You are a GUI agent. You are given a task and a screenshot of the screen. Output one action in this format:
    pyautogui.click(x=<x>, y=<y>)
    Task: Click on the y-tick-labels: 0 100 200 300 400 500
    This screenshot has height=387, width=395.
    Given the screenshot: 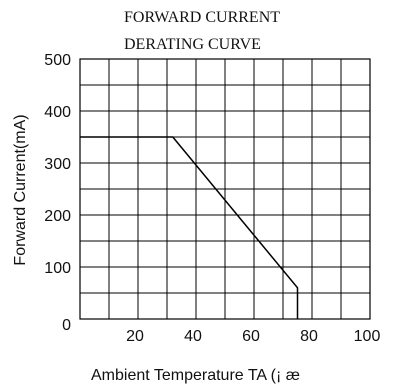 What is the action you would take?
    pyautogui.click(x=57, y=193)
    